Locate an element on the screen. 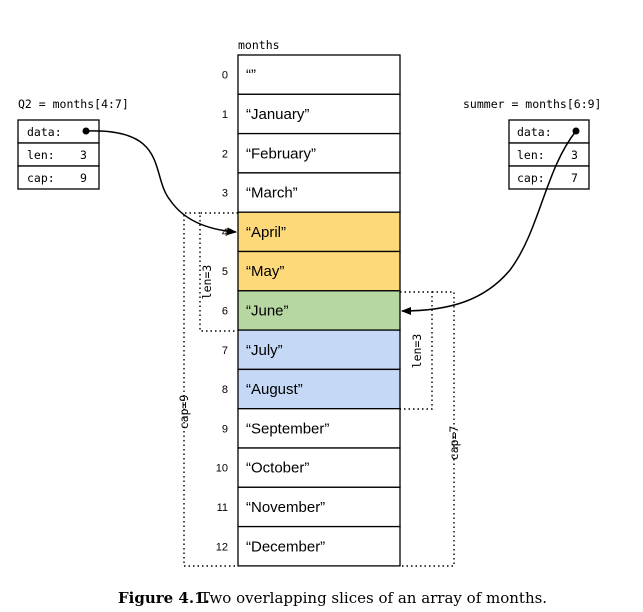 The width and height of the screenshot is (643, 612). array-cell: 9 “September” is located at coordinates (311, 428).